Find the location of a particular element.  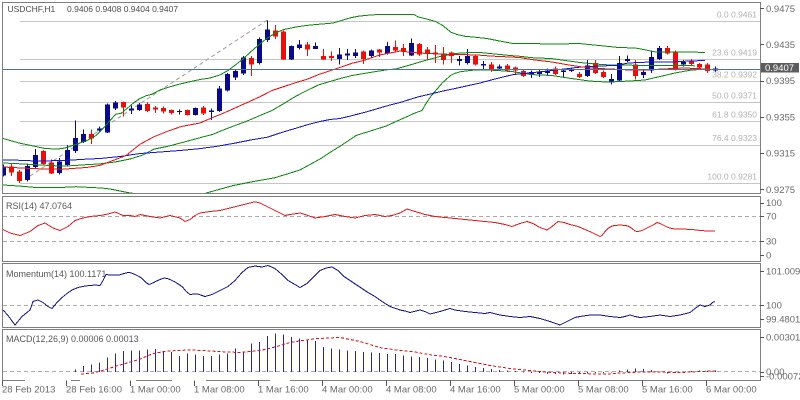

svg-text: 76.4 0.9323 is located at coordinates (734, 138).